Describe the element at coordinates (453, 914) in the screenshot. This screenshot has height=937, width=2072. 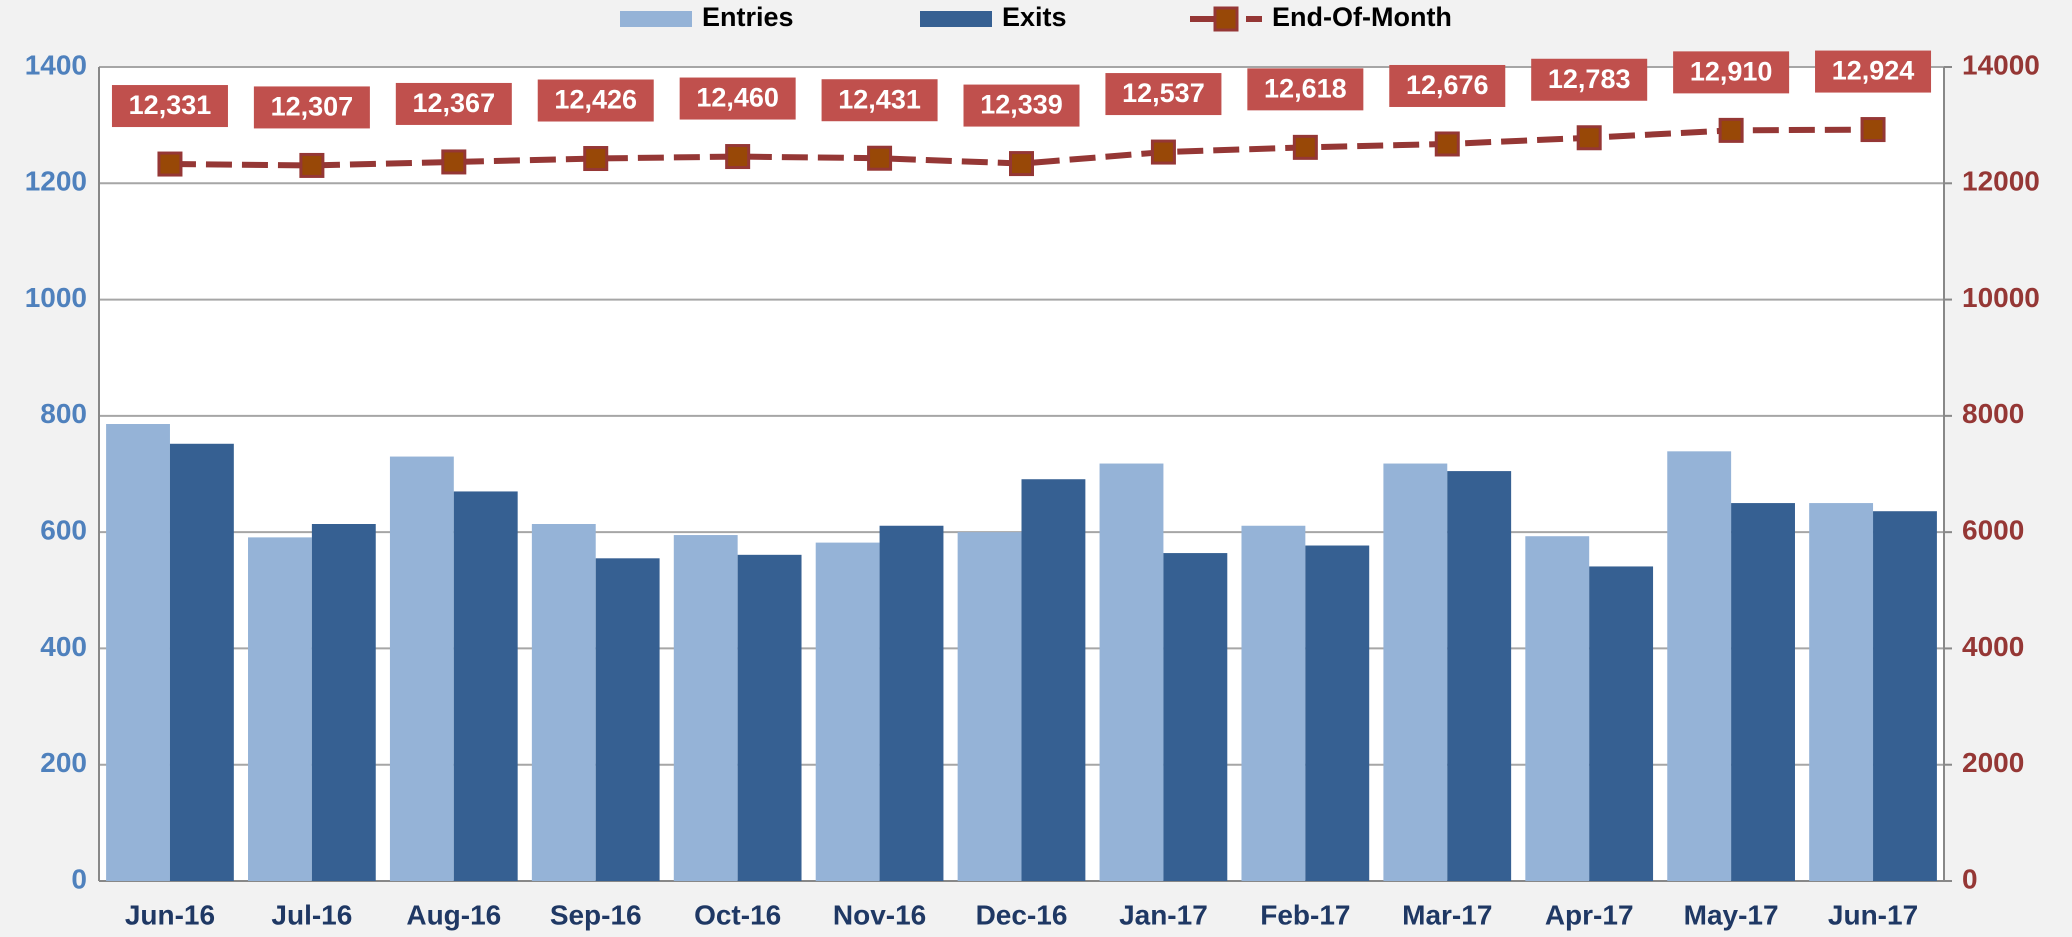
I see `x-tick-label: Aug-16` at that location.